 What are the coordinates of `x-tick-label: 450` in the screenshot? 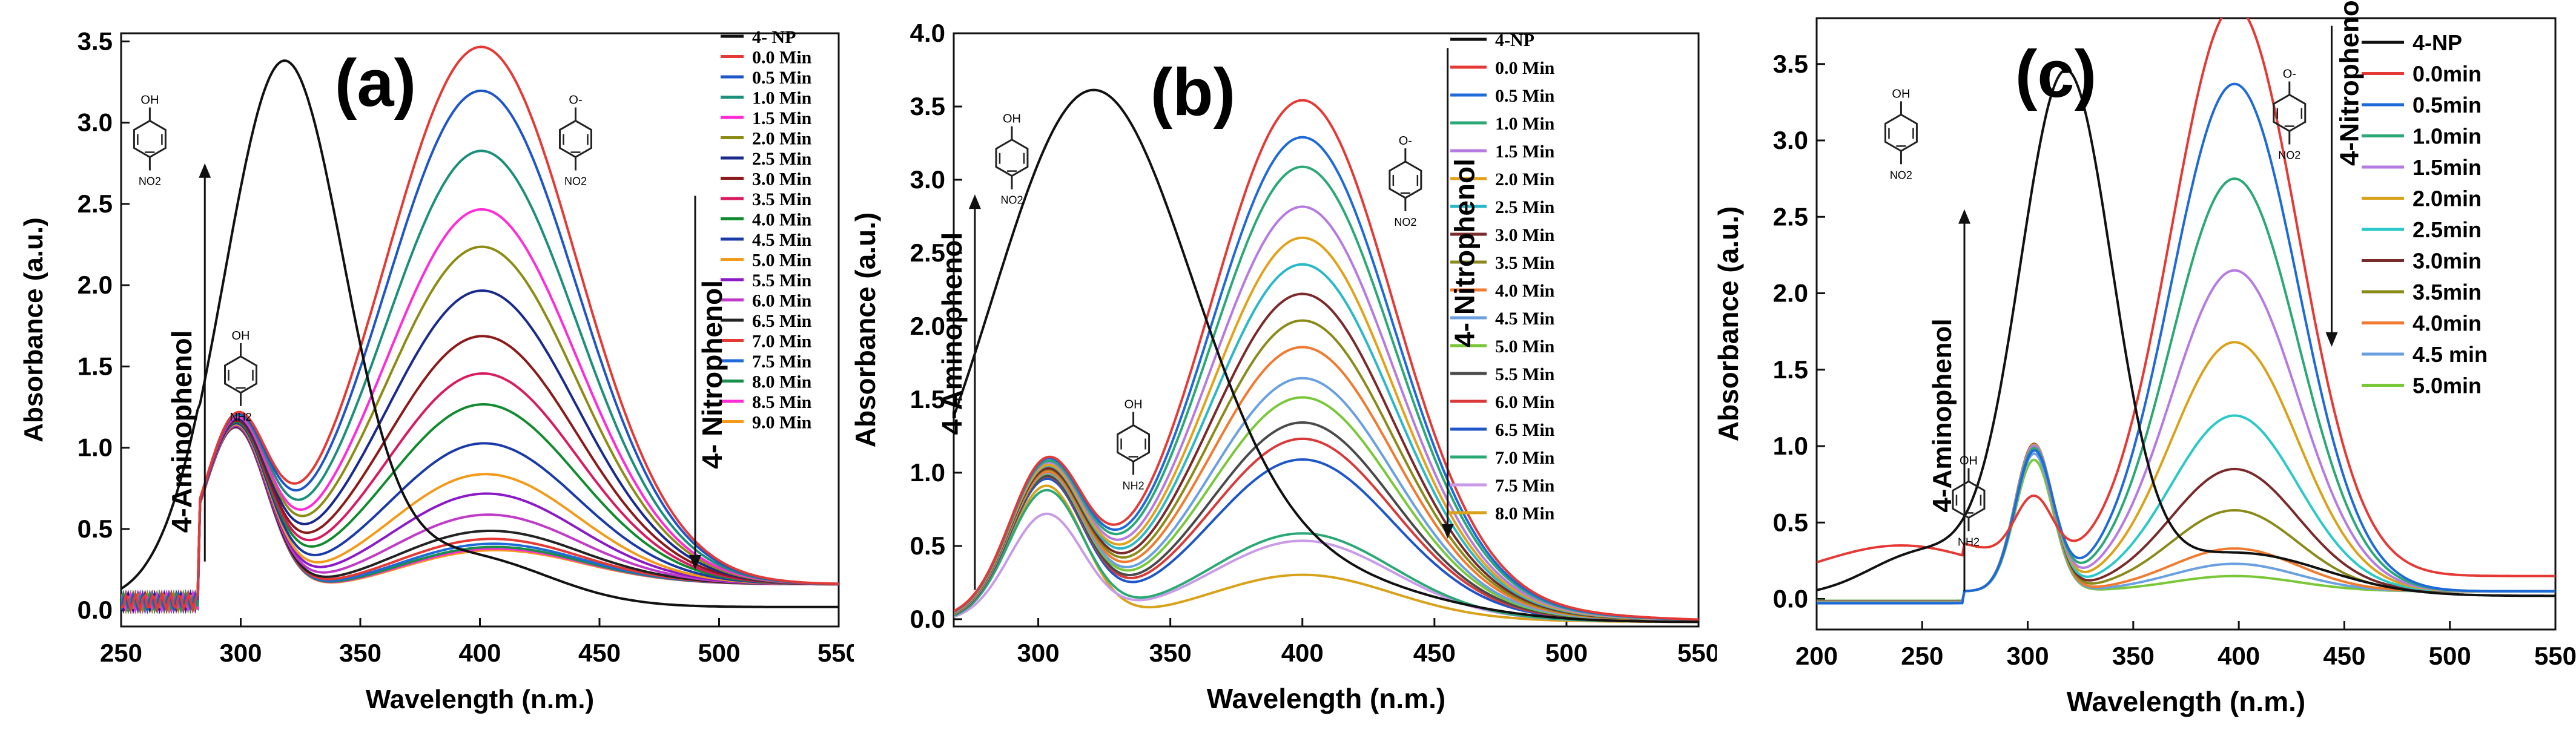 It's located at (2344, 656).